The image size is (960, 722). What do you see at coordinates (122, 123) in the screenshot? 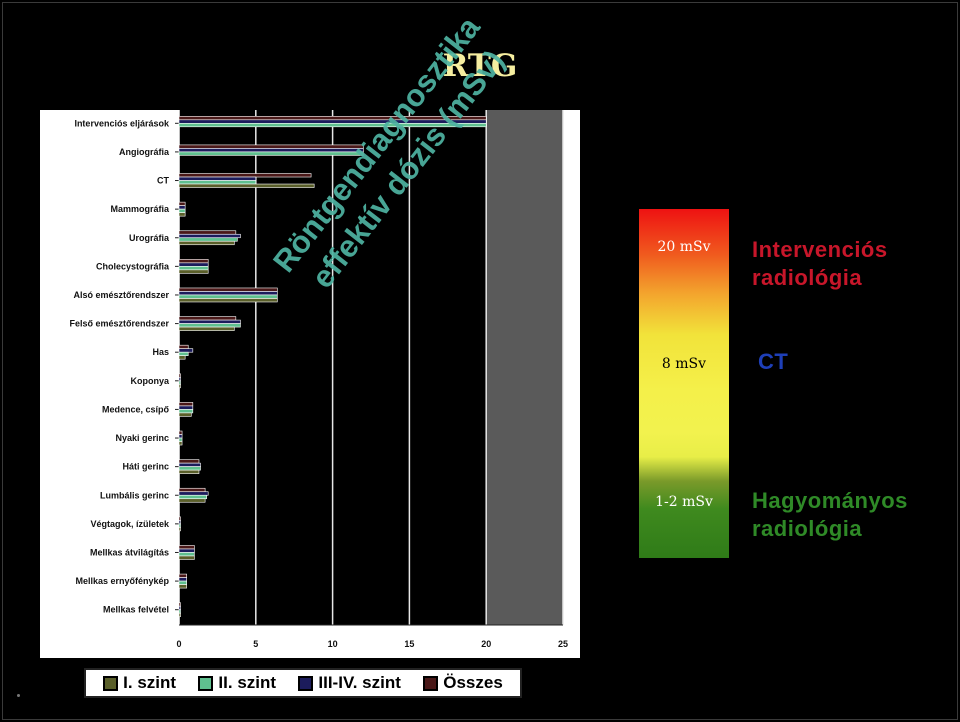
I see `category-label: Intervenciós eljárások` at bounding box center [122, 123].